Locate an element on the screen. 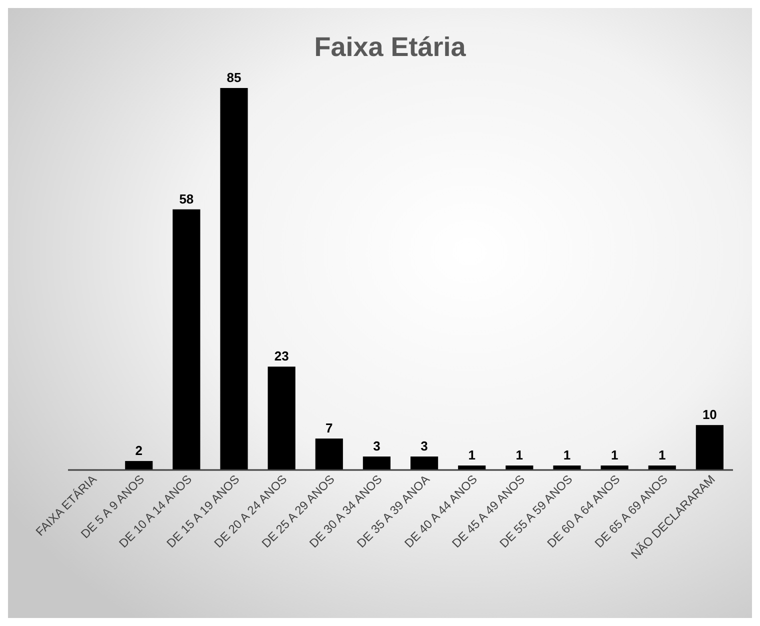  chart-title: Faixa Etária is located at coordinates (390, 47).